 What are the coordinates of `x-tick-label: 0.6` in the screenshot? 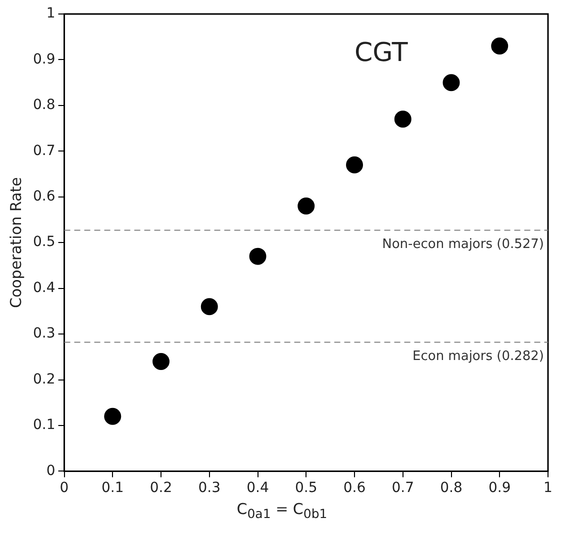 It's located at (354, 488).